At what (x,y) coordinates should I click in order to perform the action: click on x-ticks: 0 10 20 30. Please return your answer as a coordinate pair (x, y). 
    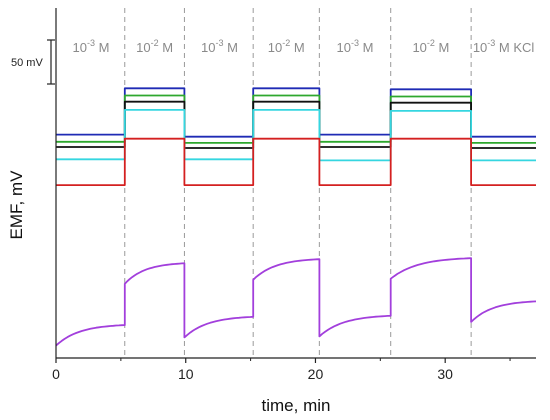
    Looking at the image, I should click on (281, 370).